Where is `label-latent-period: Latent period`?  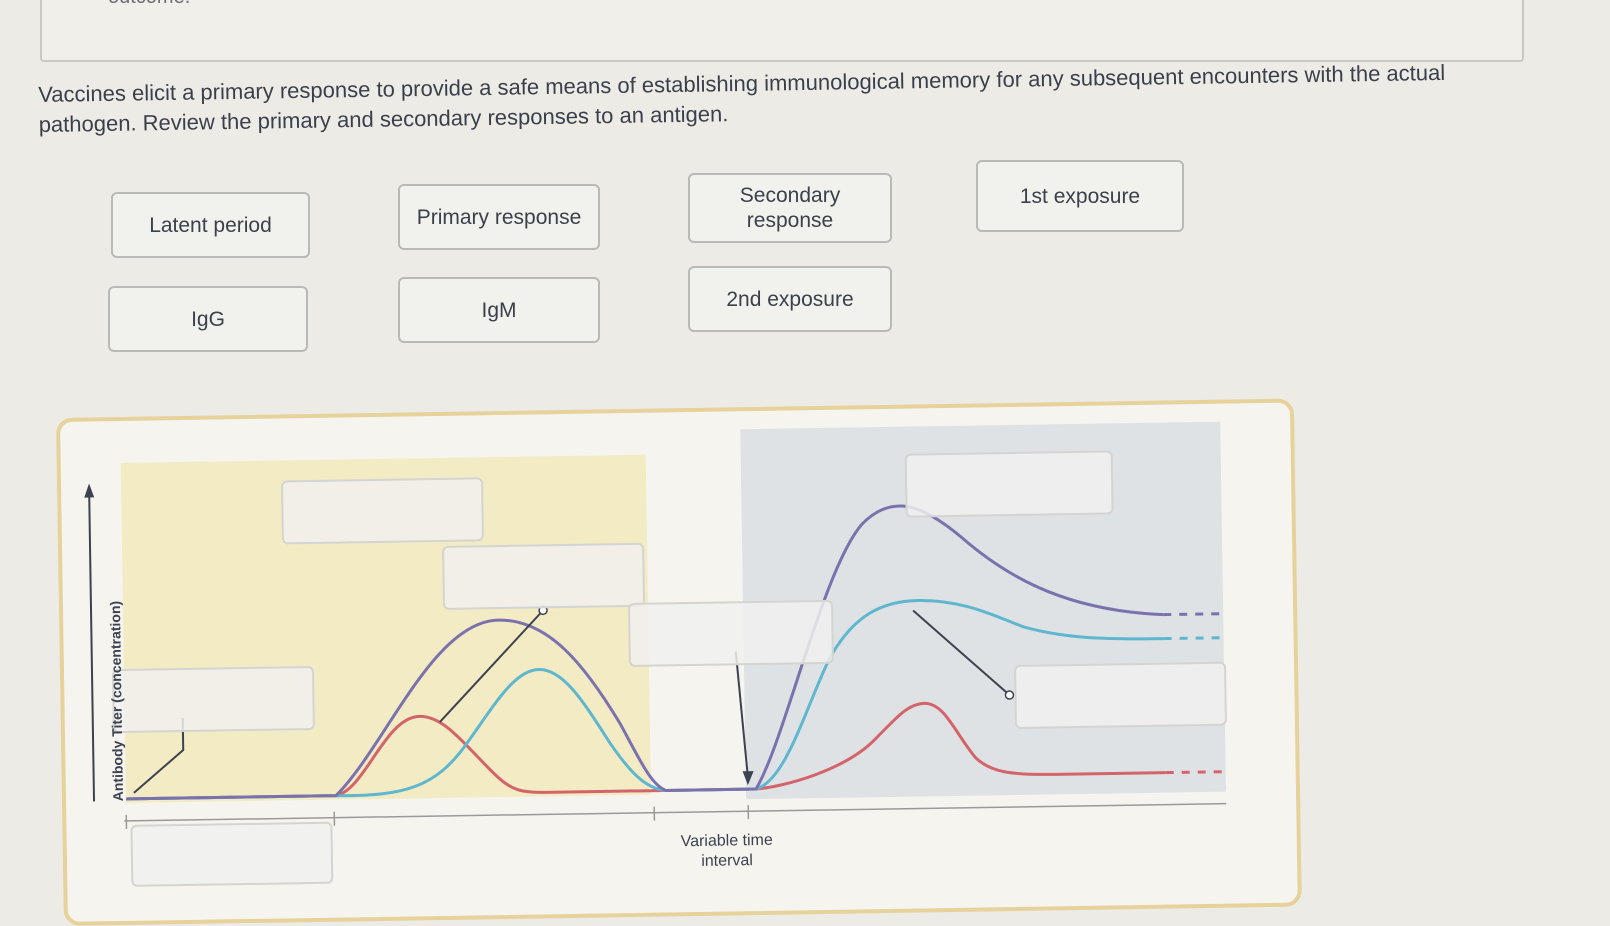
label-latent-period: Latent period is located at coordinates (210, 225).